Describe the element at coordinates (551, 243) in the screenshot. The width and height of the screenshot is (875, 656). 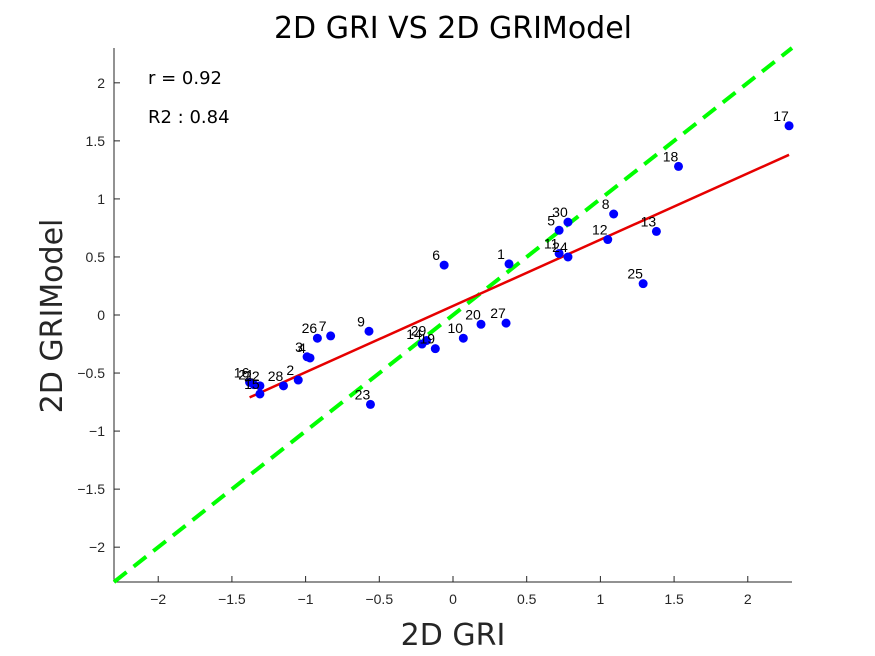
I see `point-label: 11` at that location.